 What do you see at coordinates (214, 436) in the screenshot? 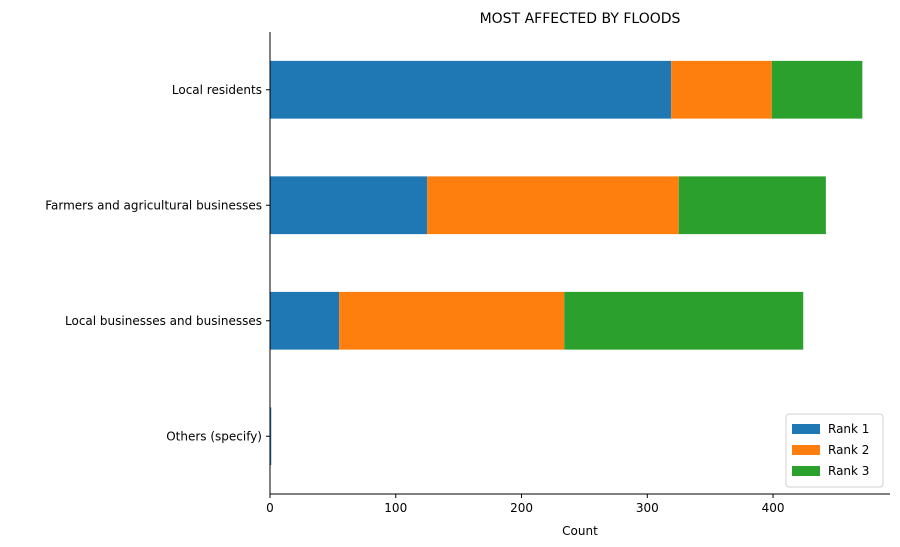
I see `y-tick-label: Others (specify)` at bounding box center [214, 436].